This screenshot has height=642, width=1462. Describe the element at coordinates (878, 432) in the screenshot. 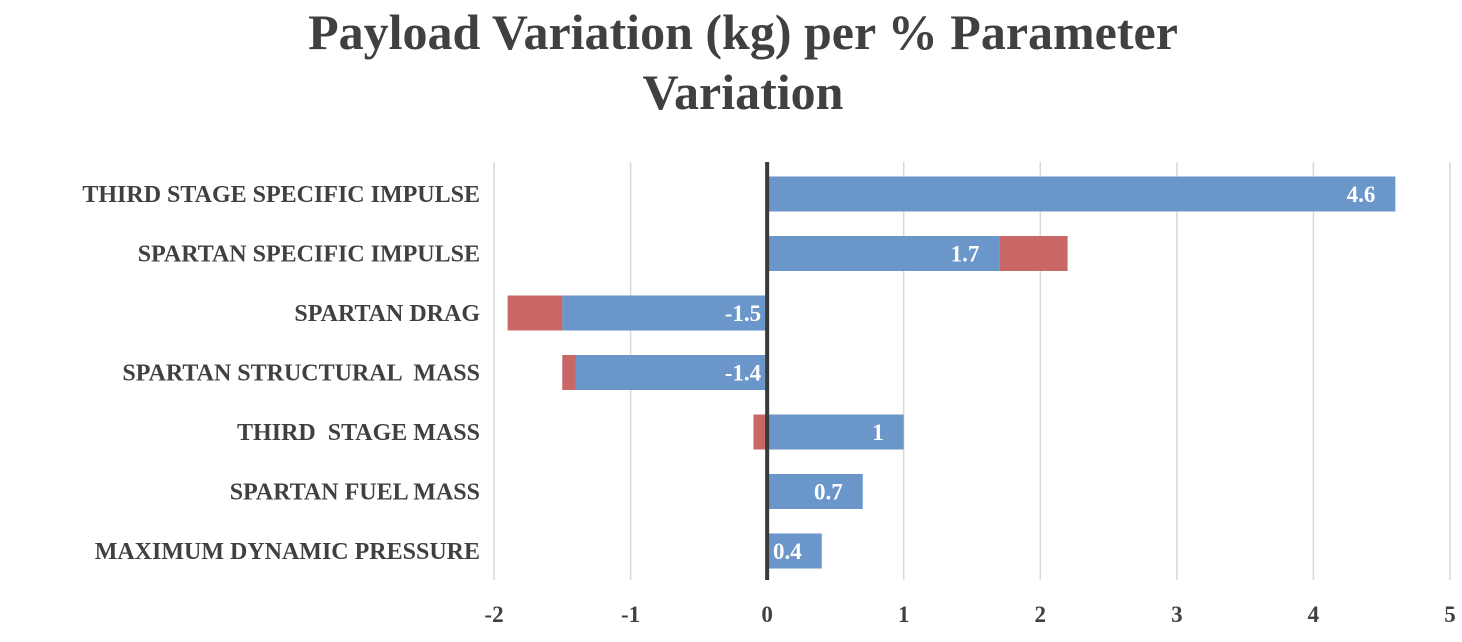

I see `data-label: 1` at that location.